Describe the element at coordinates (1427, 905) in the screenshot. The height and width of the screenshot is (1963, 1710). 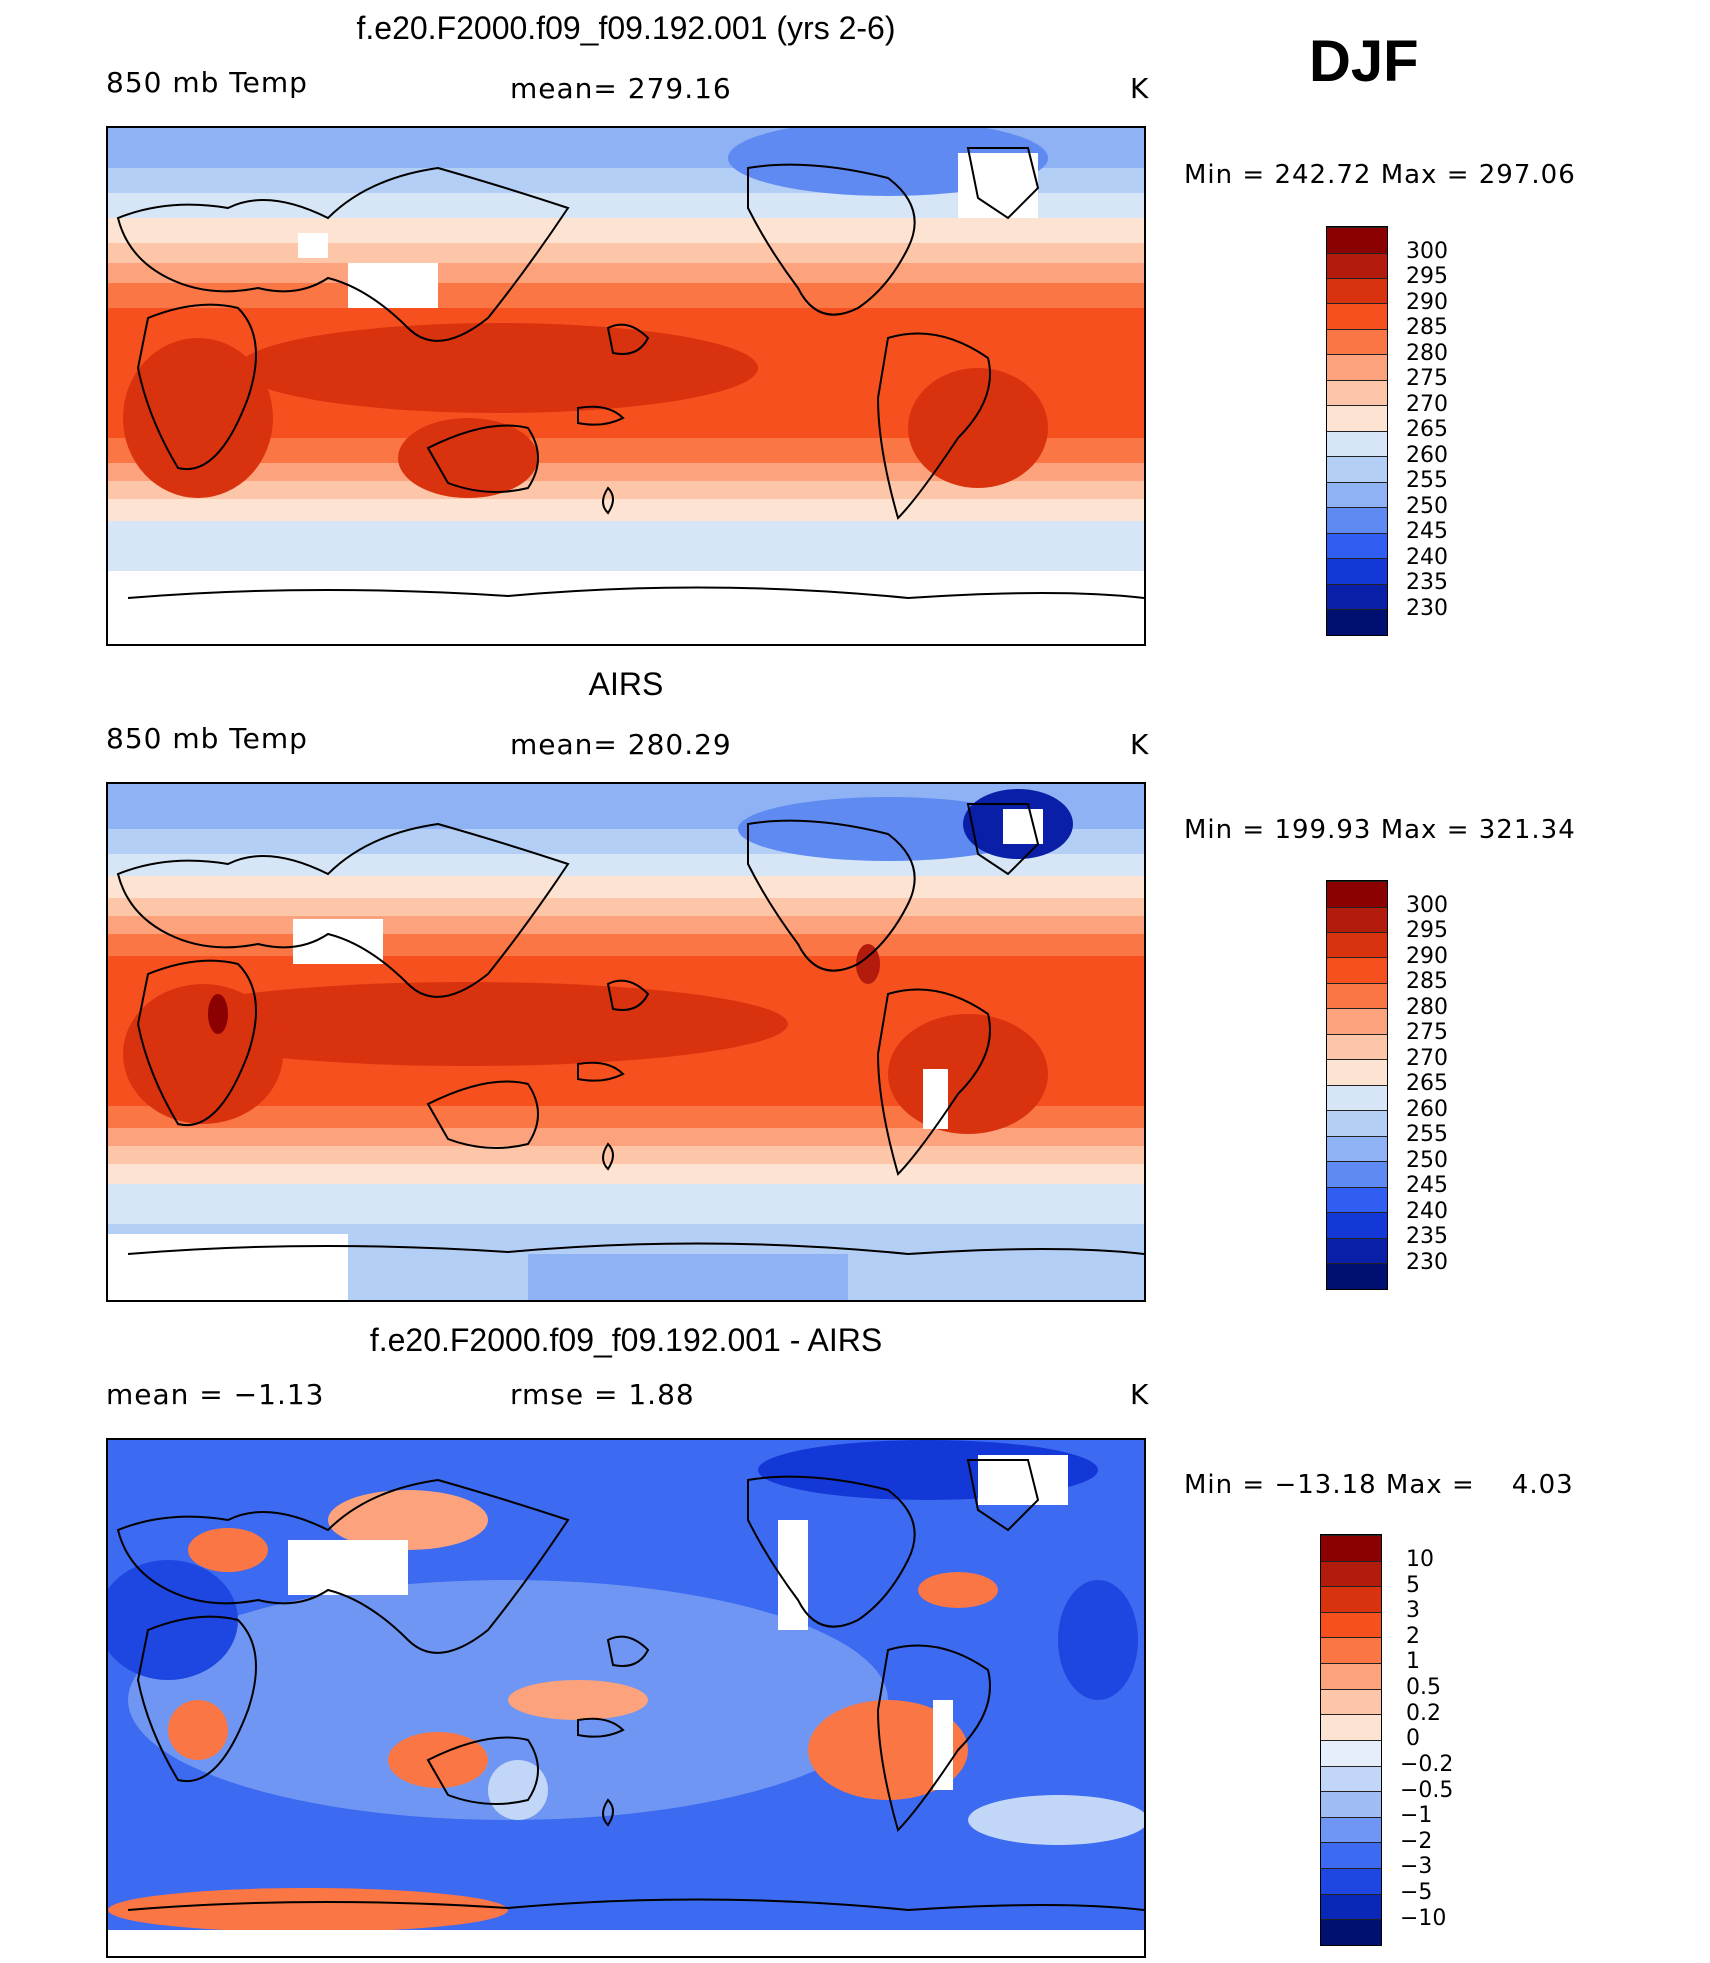
I see `panel2-colorbar-label: 300` at that location.